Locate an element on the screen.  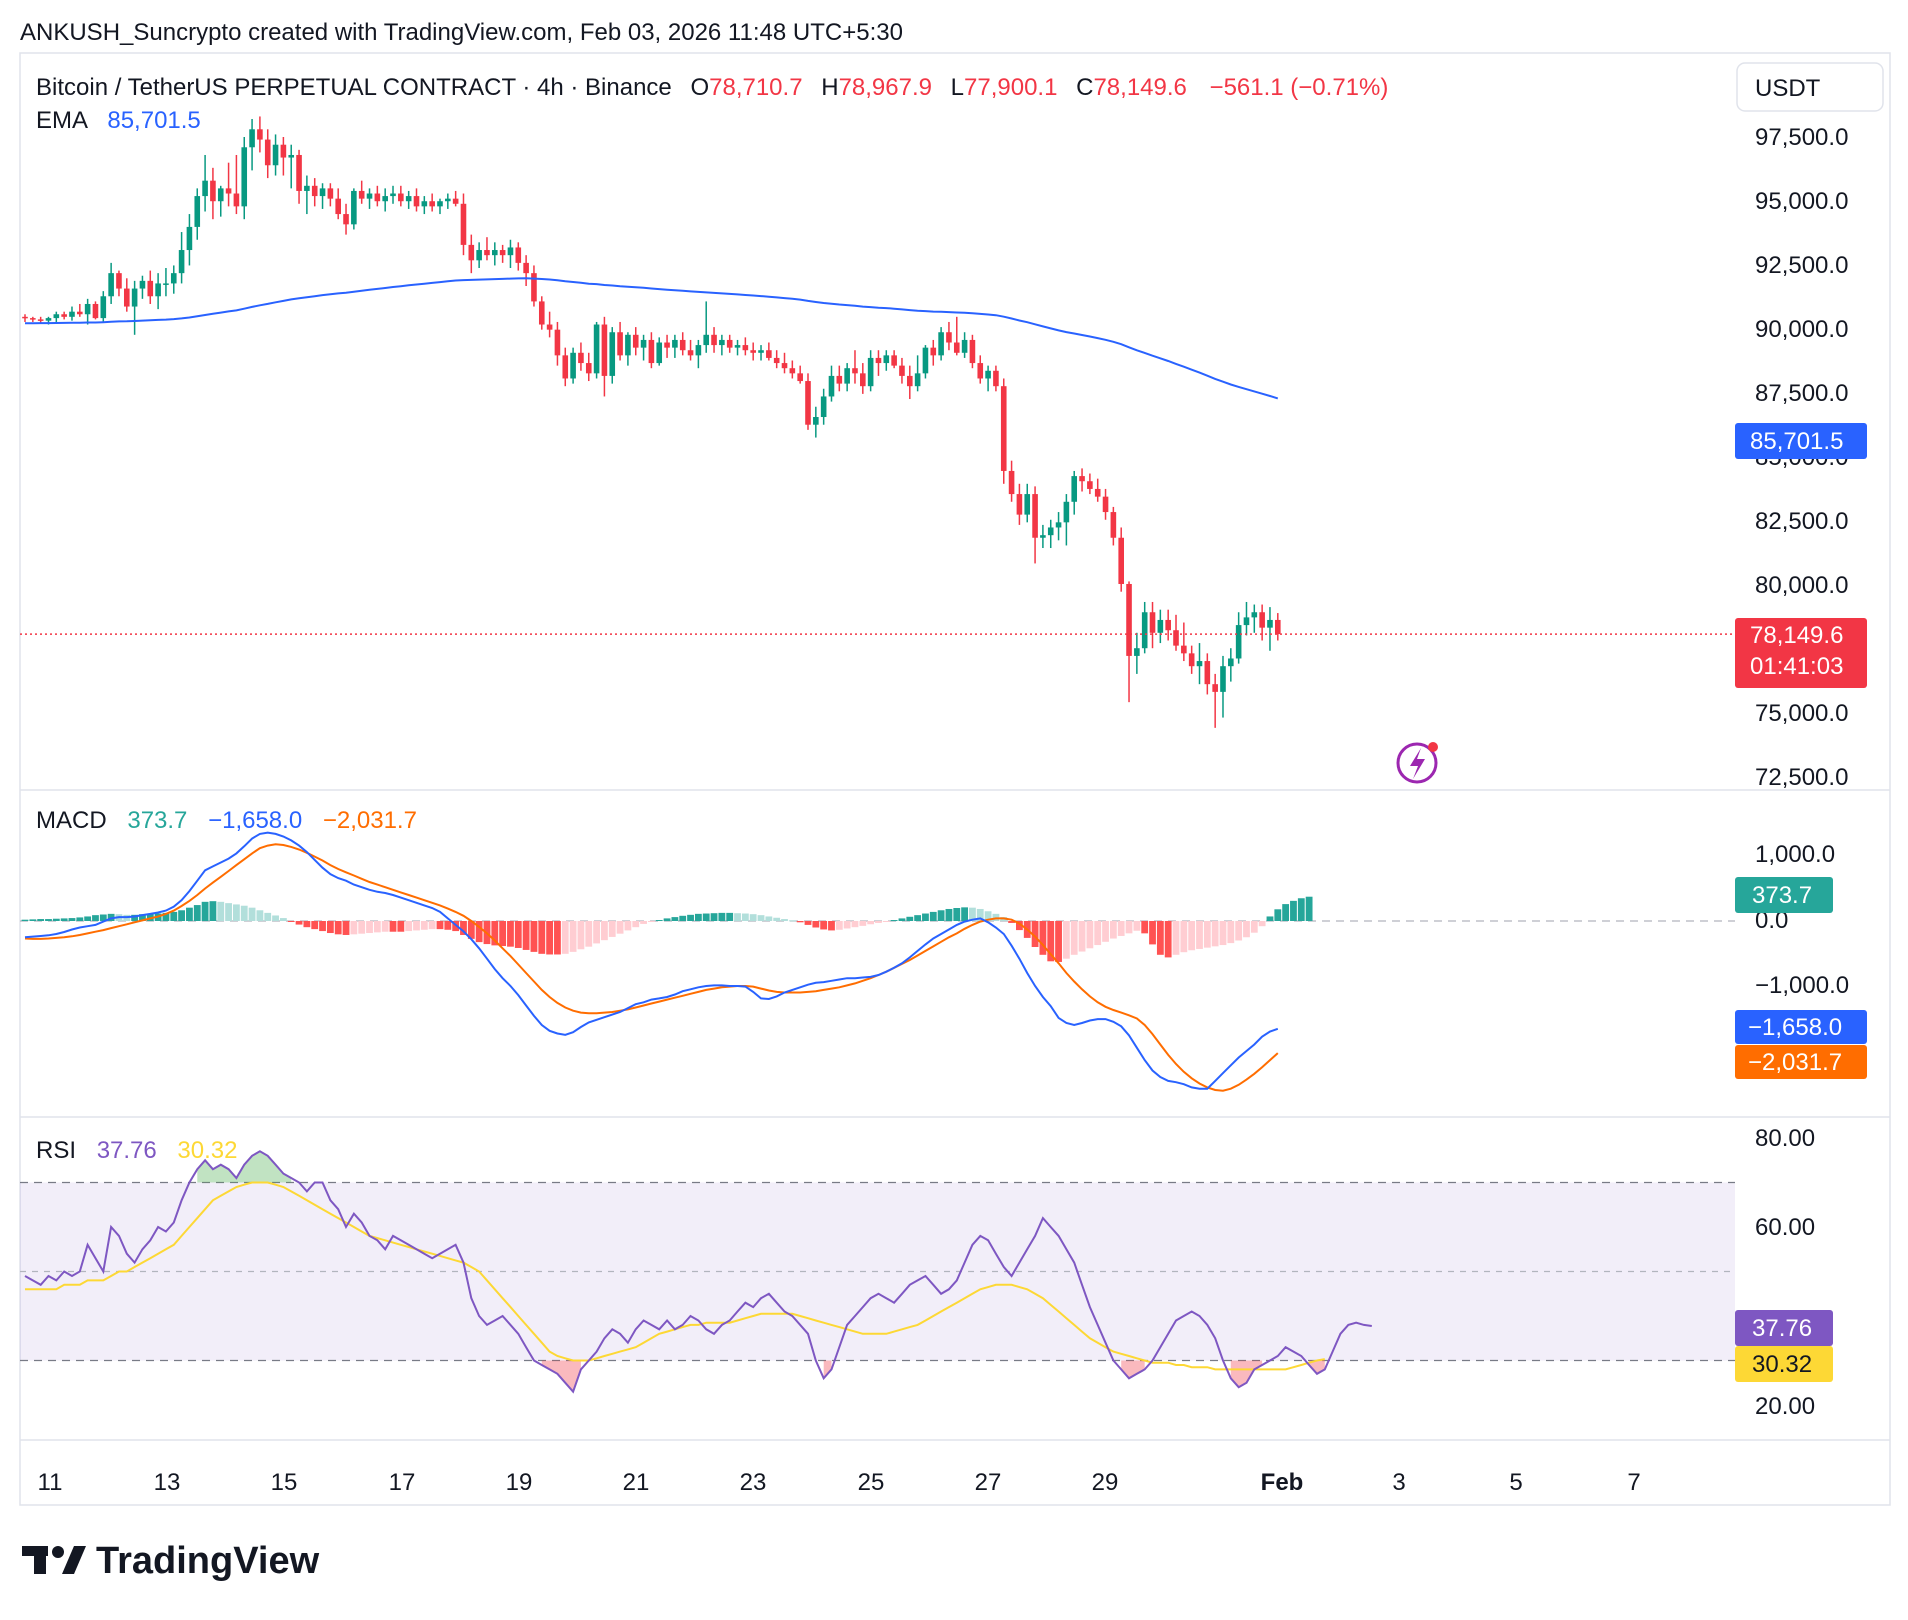
ema-legend: EMA 85,701.5 is located at coordinates (118, 120).